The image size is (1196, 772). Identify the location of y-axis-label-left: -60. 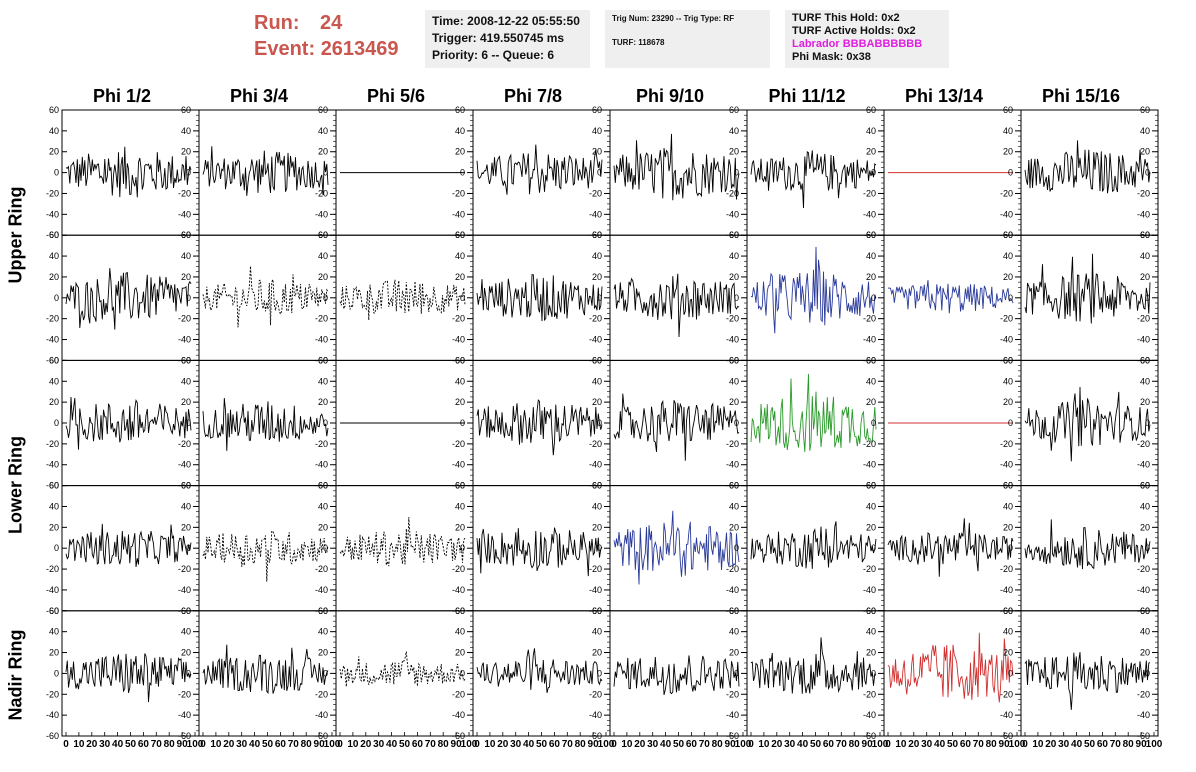
(52, 235).